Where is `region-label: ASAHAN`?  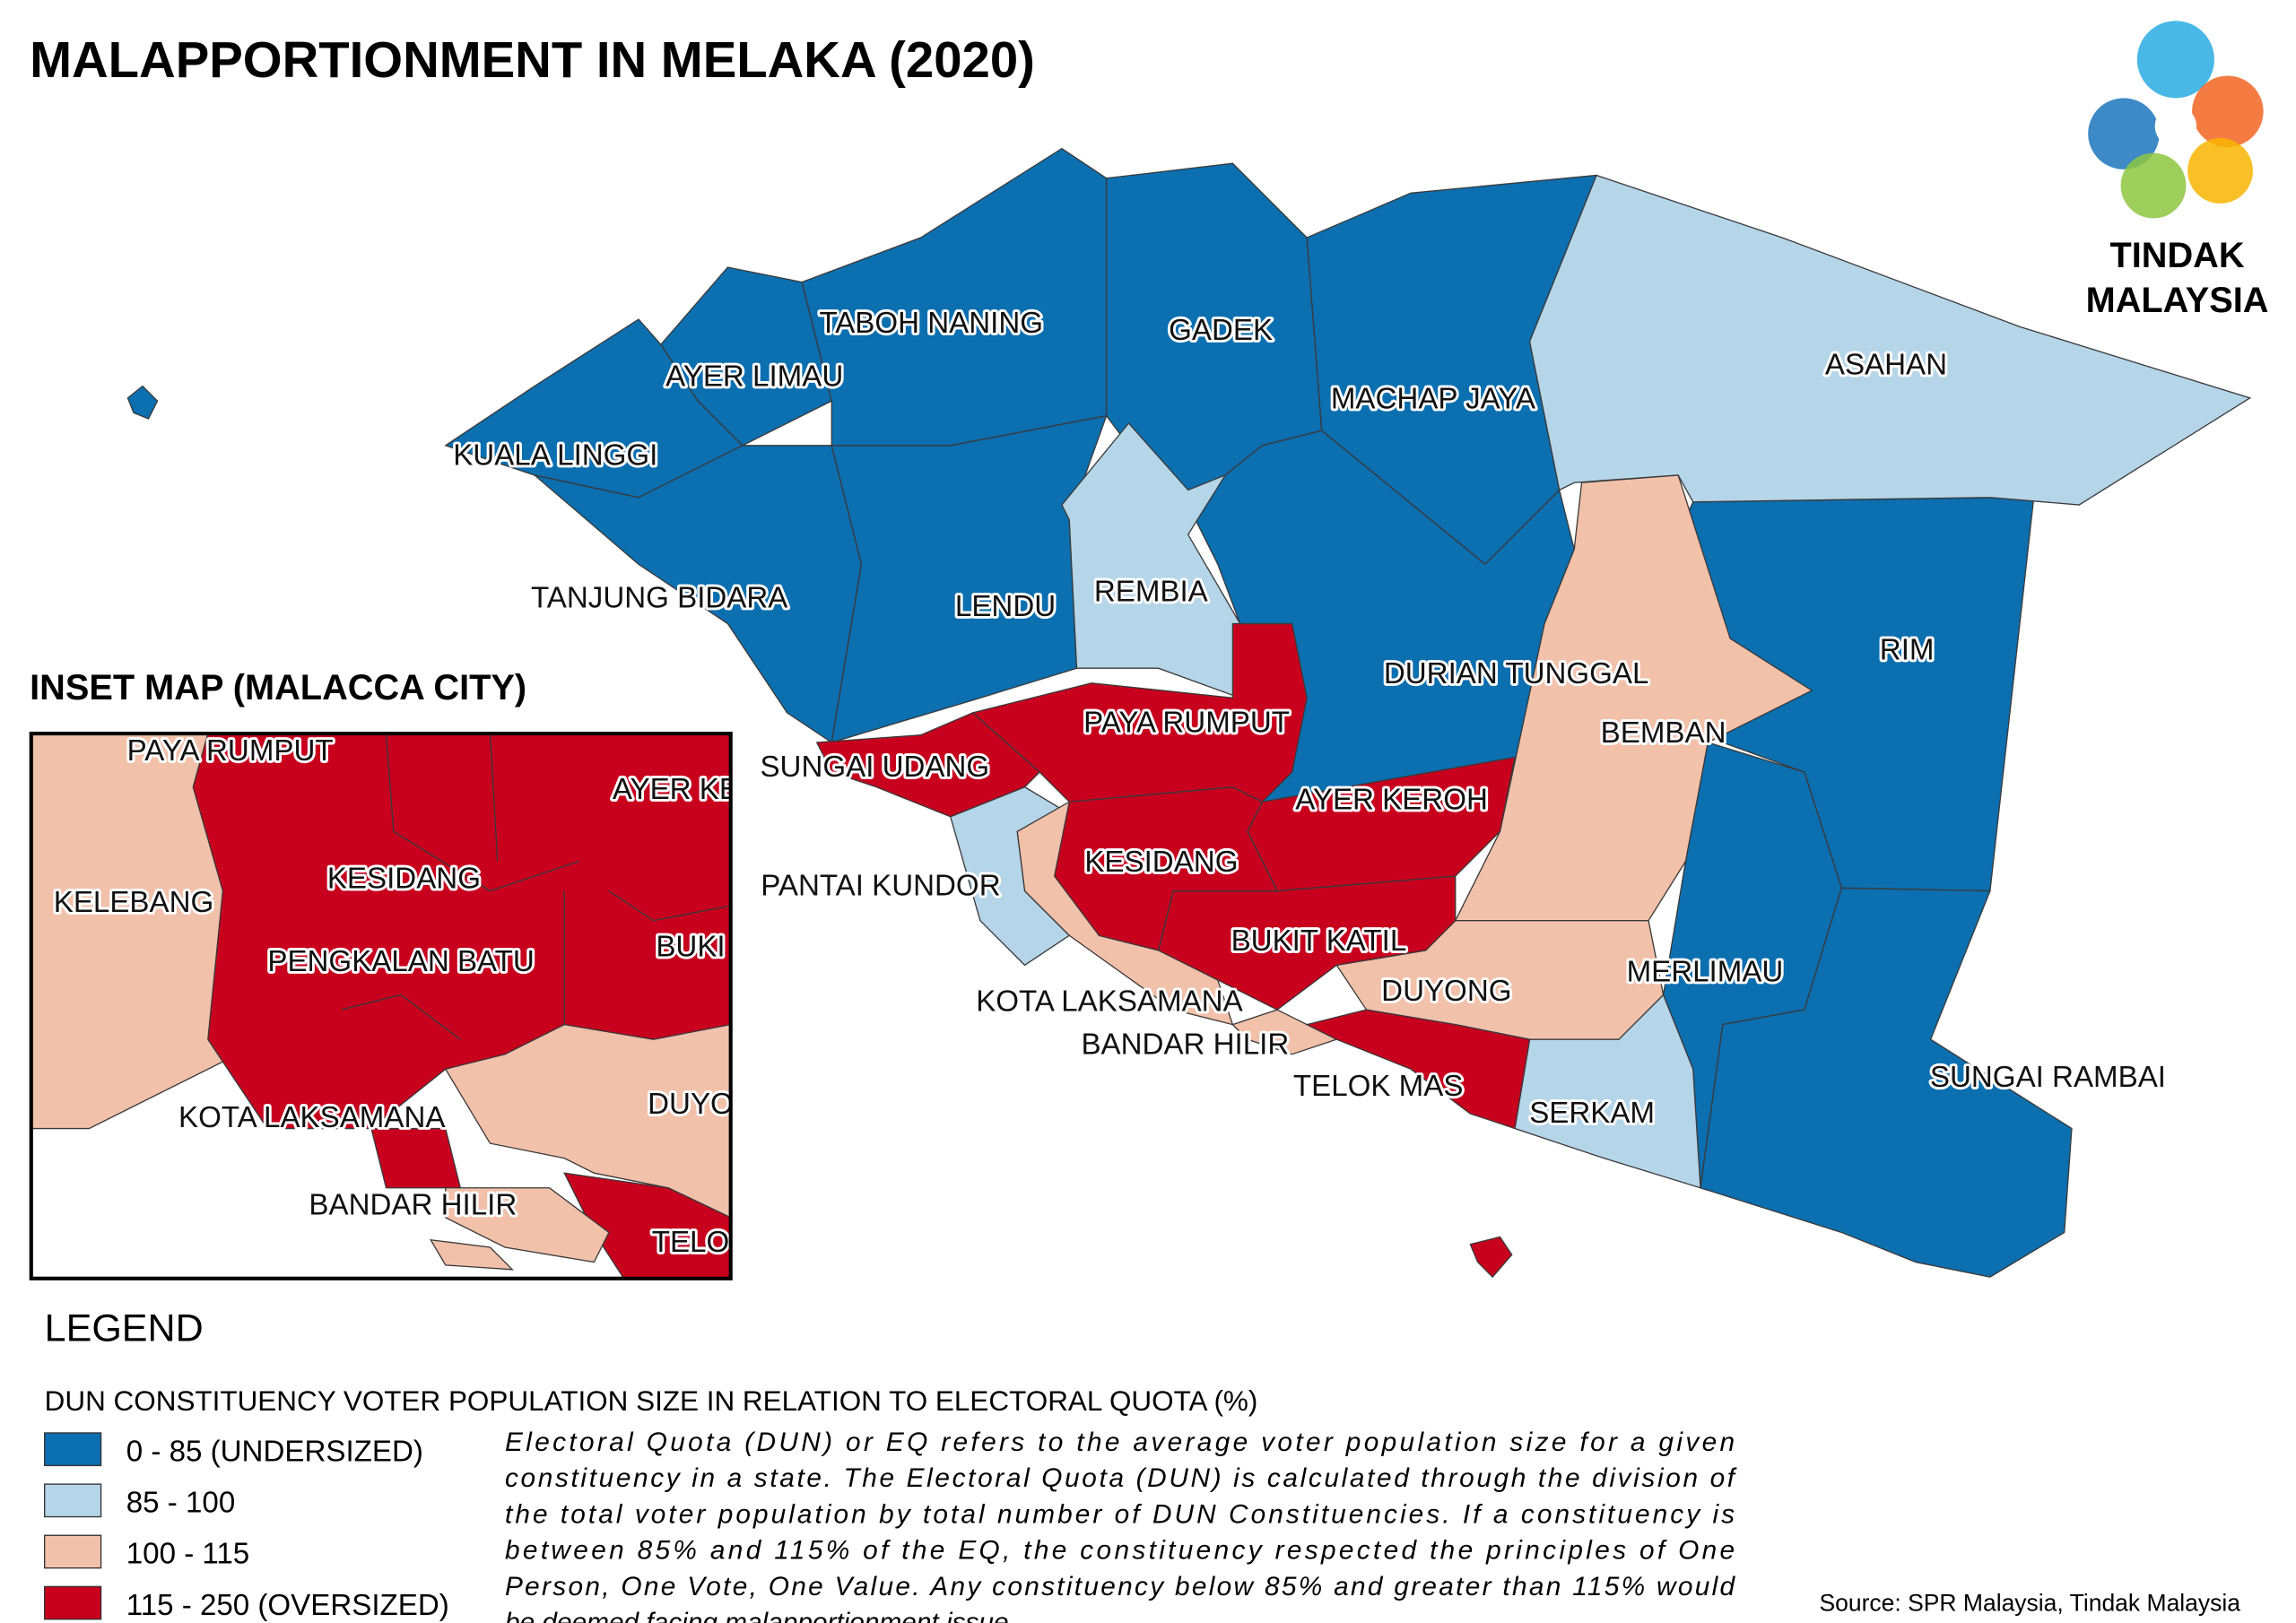 region-label: ASAHAN is located at coordinates (1886, 364).